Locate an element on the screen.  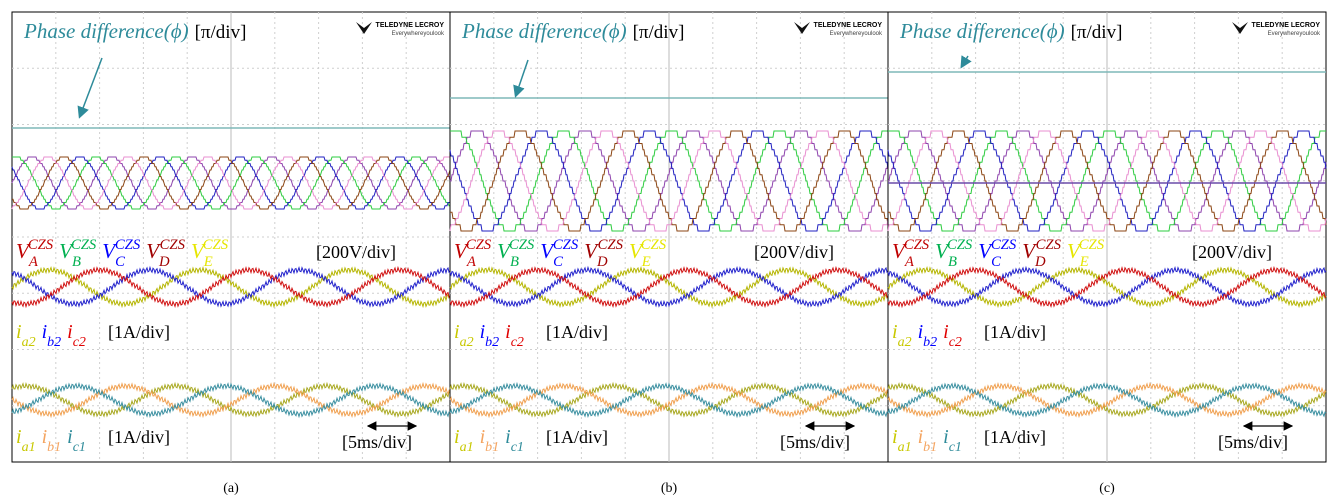
caption: (c) is located at coordinates (1107, 488).